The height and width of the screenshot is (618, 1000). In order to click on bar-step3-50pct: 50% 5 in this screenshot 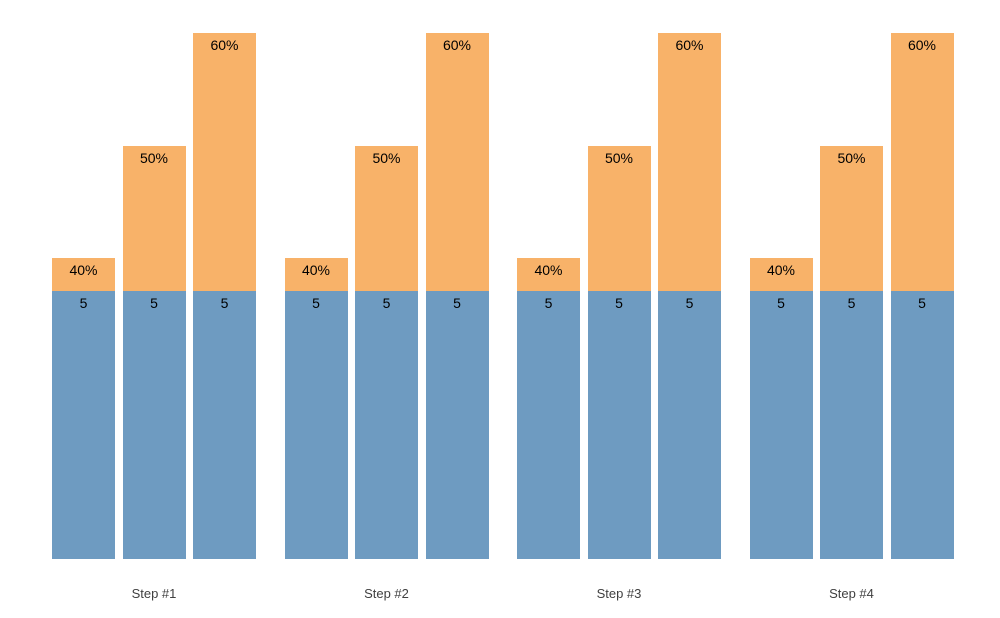, I will do `click(619, 352)`.